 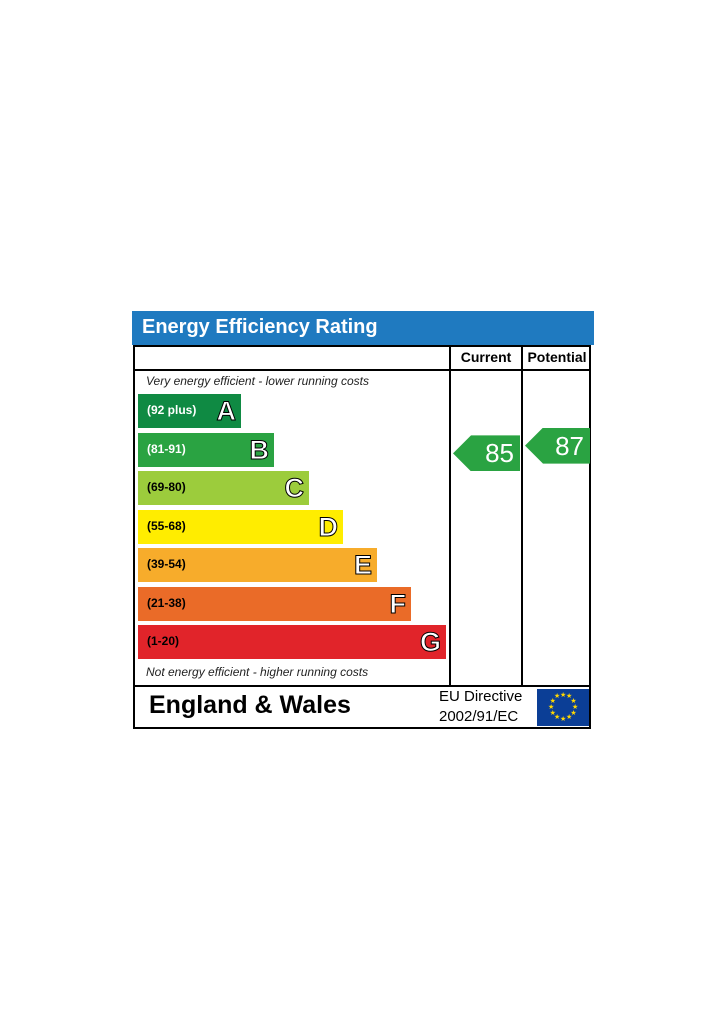 I want to click on band-range-label: (55-68), so click(x=166, y=525).